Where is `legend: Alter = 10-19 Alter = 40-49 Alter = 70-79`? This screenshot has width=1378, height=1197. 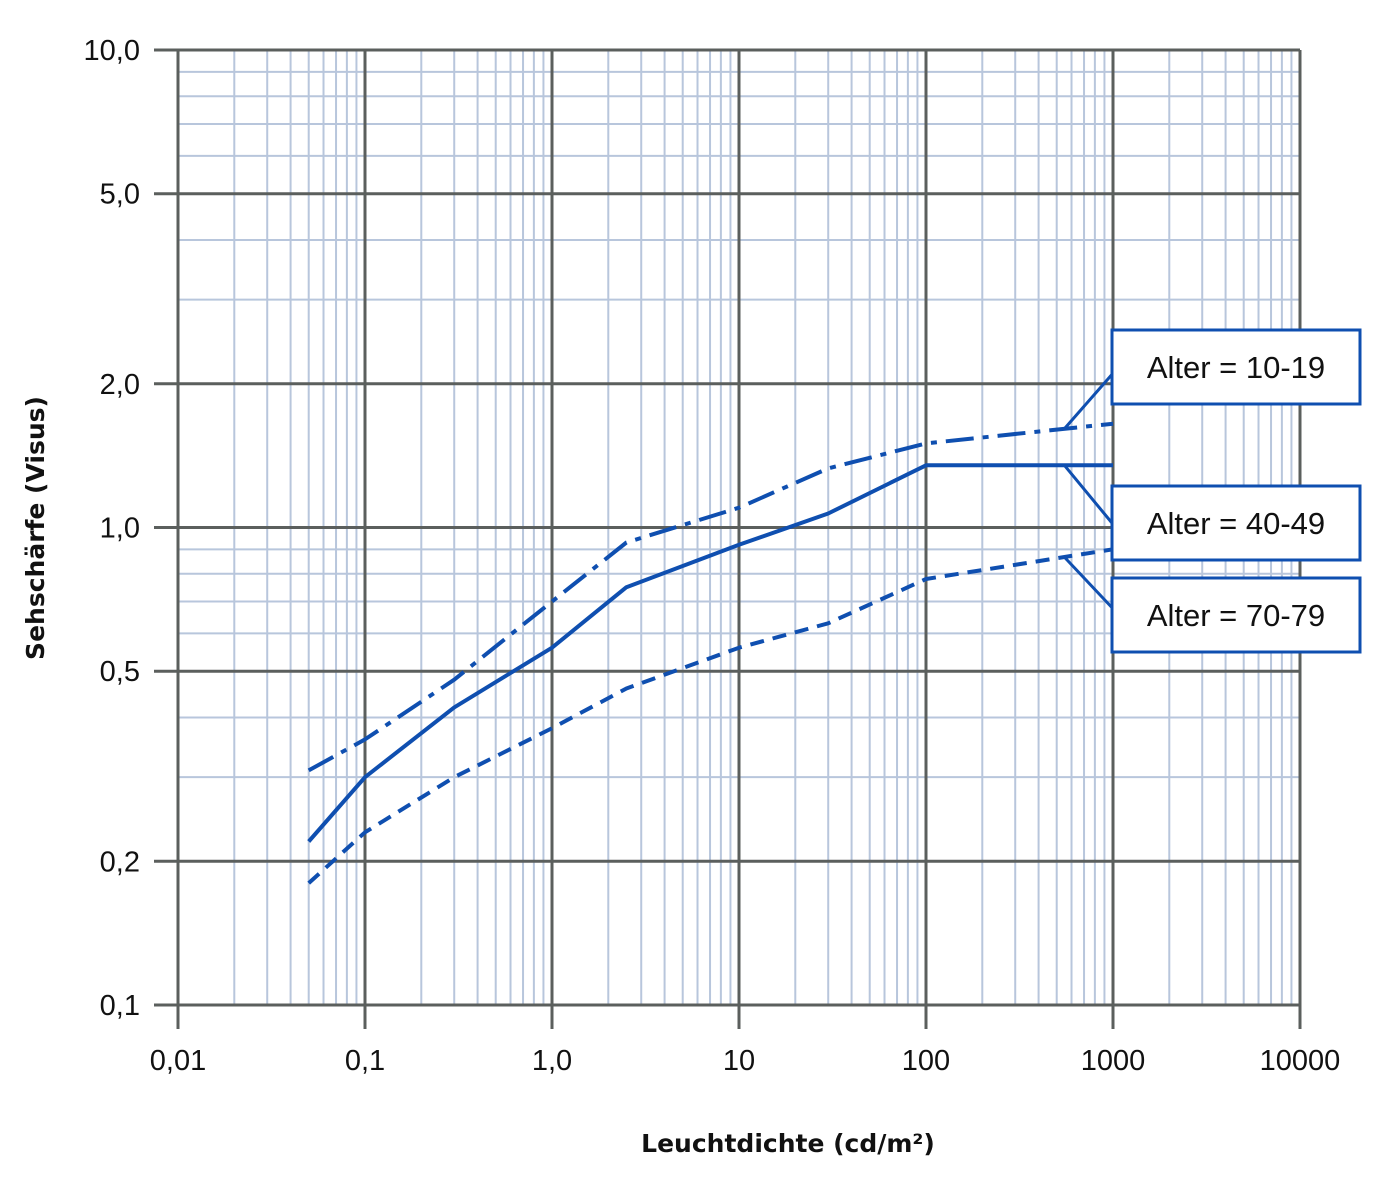 legend: Alter = 10-19 Alter = 40-49 Alter = 70-79 is located at coordinates (1212, 491).